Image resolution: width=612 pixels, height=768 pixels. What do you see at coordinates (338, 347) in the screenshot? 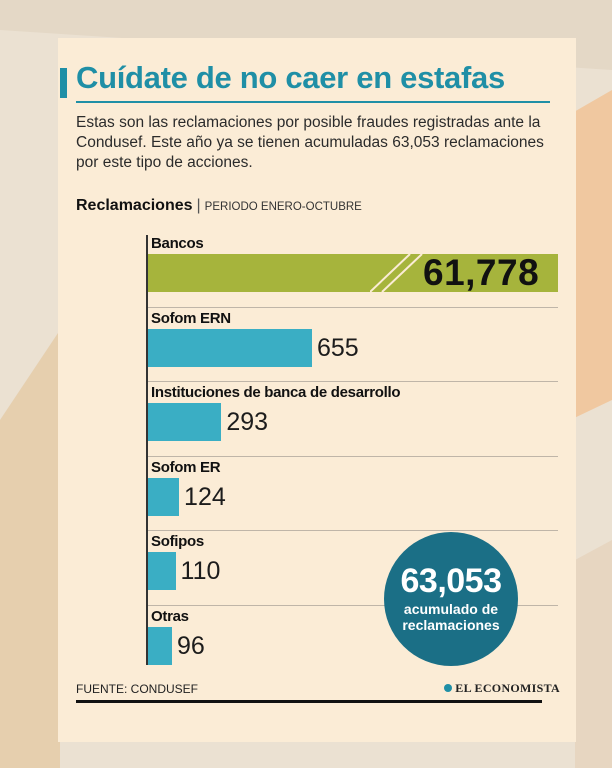
I see `value-label-sofom-ern: 655` at bounding box center [338, 347].